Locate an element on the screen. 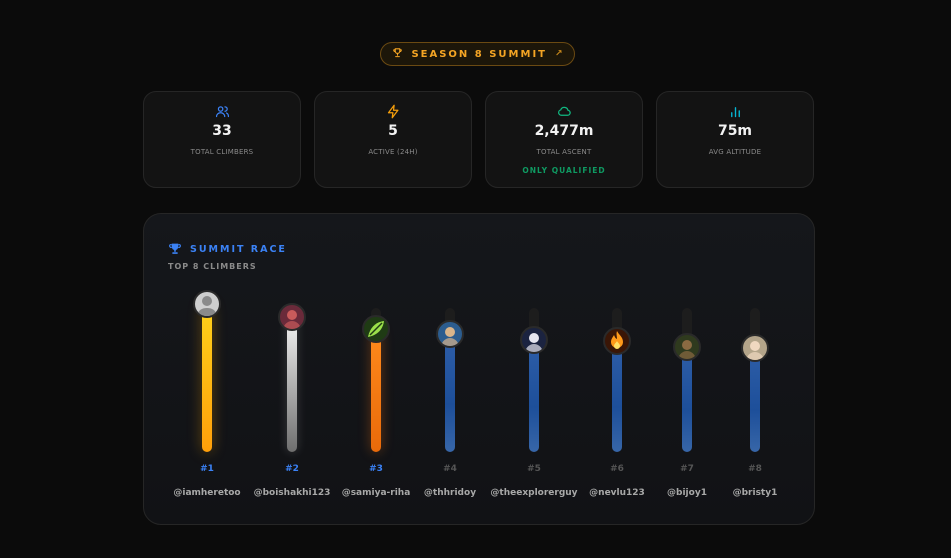  stat-card-total-ascent: 2,477m TOTAL ASCENT ONLY QUALIFIED is located at coordinates (564, 139).